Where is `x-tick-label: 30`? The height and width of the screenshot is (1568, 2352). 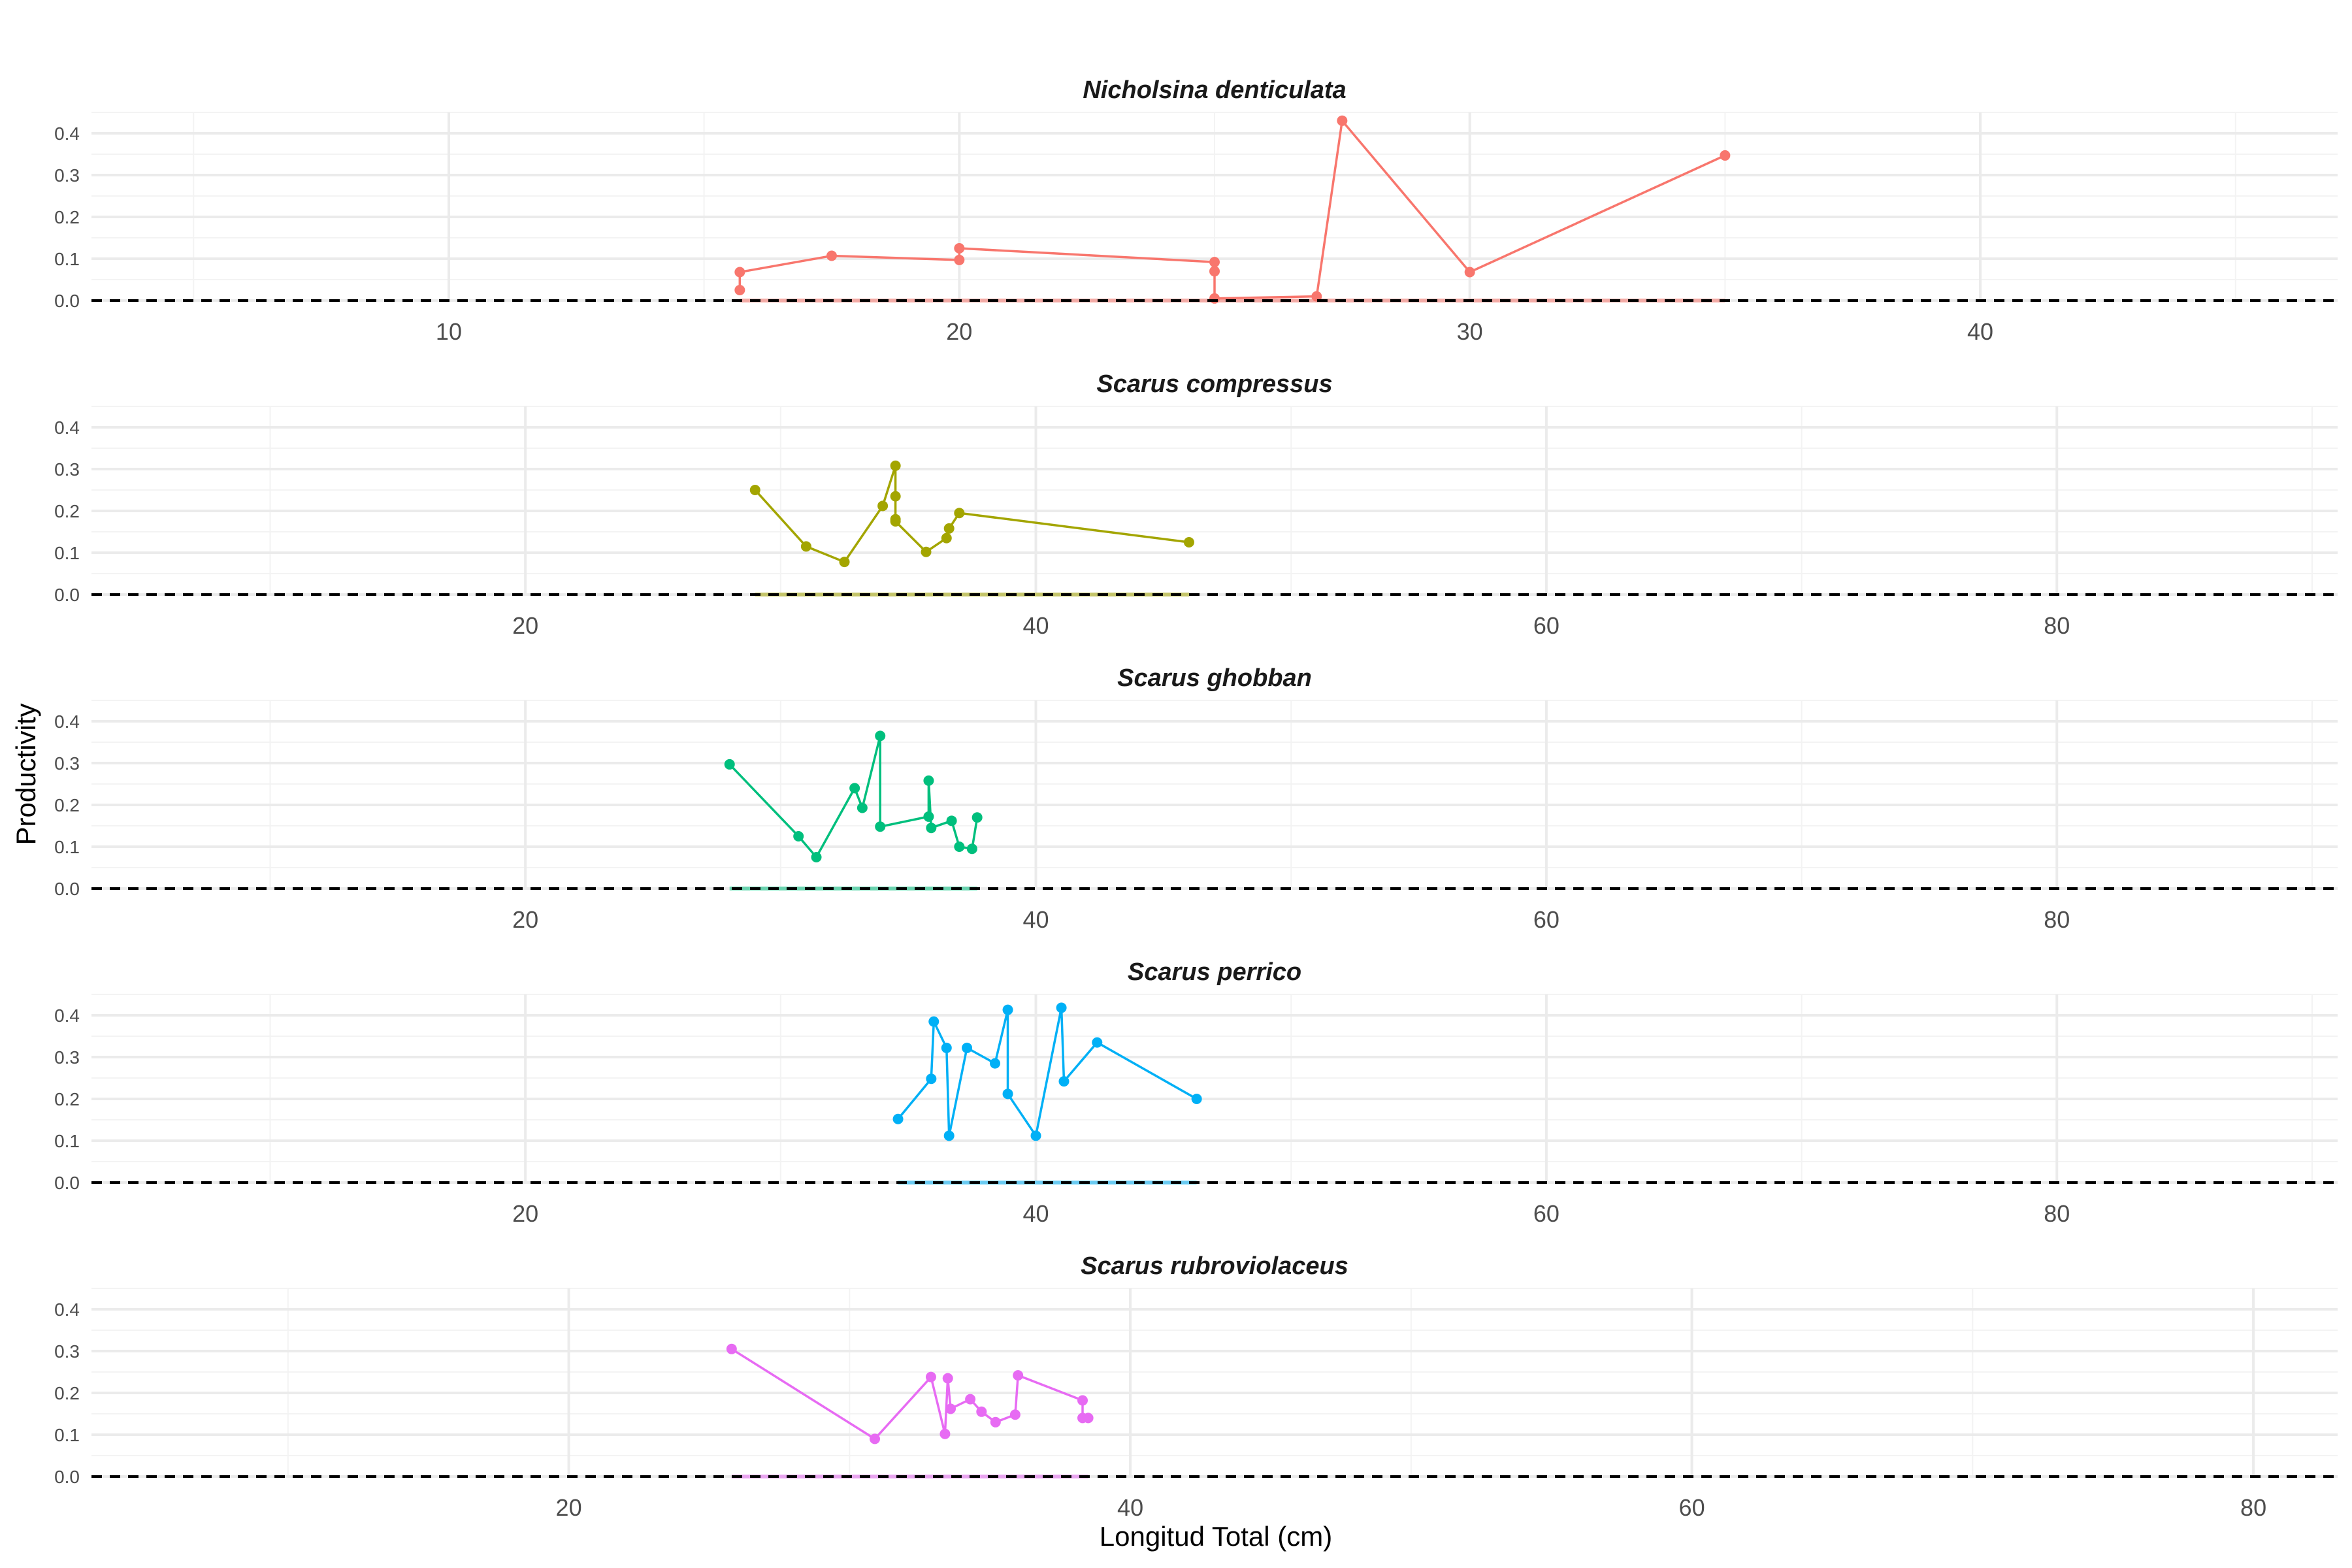 x-tick-label: 30 is located at coordinates (1470, 331).